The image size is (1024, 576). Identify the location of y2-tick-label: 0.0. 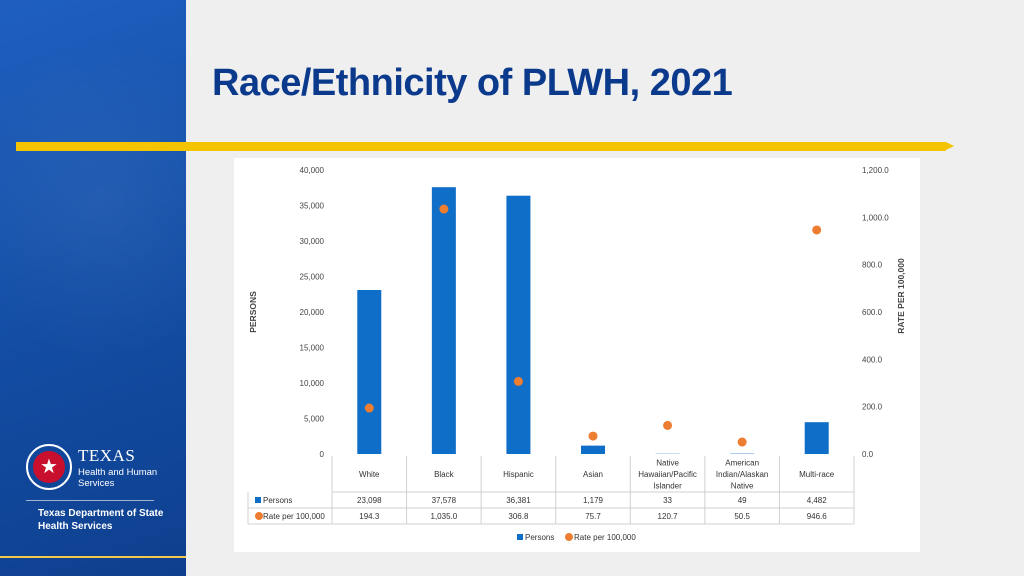
(868, 454).